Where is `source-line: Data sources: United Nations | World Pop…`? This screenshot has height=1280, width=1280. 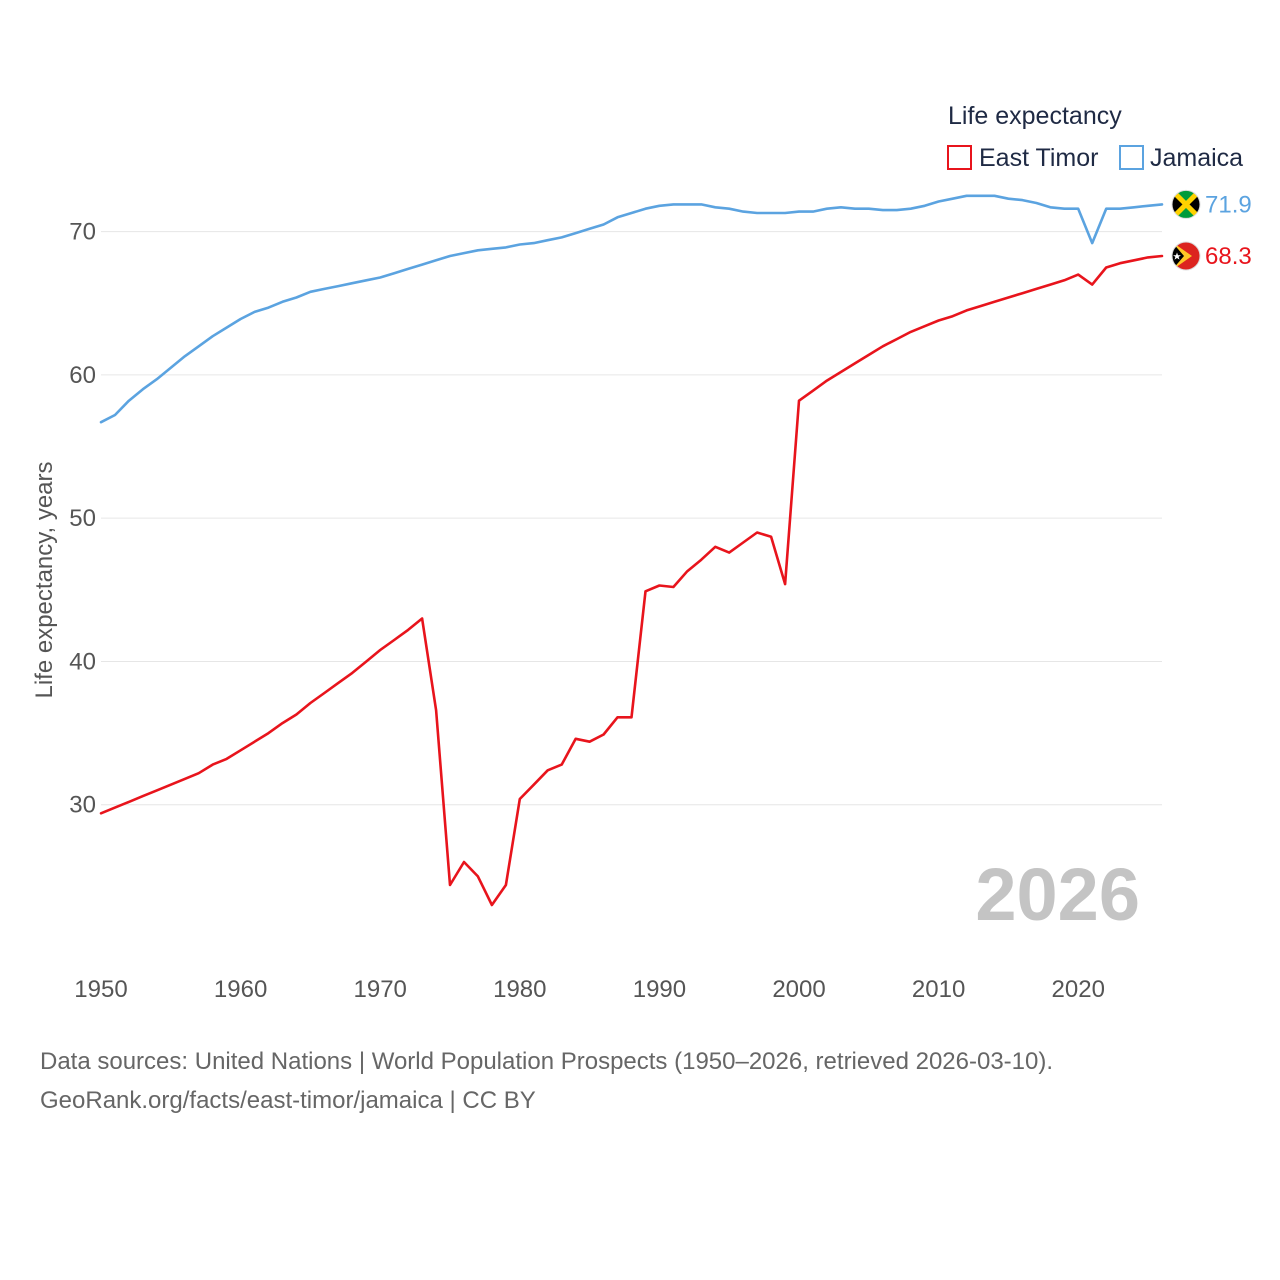
source-line: Data sources: United Nations | World Pop… is located at coordinates (547, 1061).